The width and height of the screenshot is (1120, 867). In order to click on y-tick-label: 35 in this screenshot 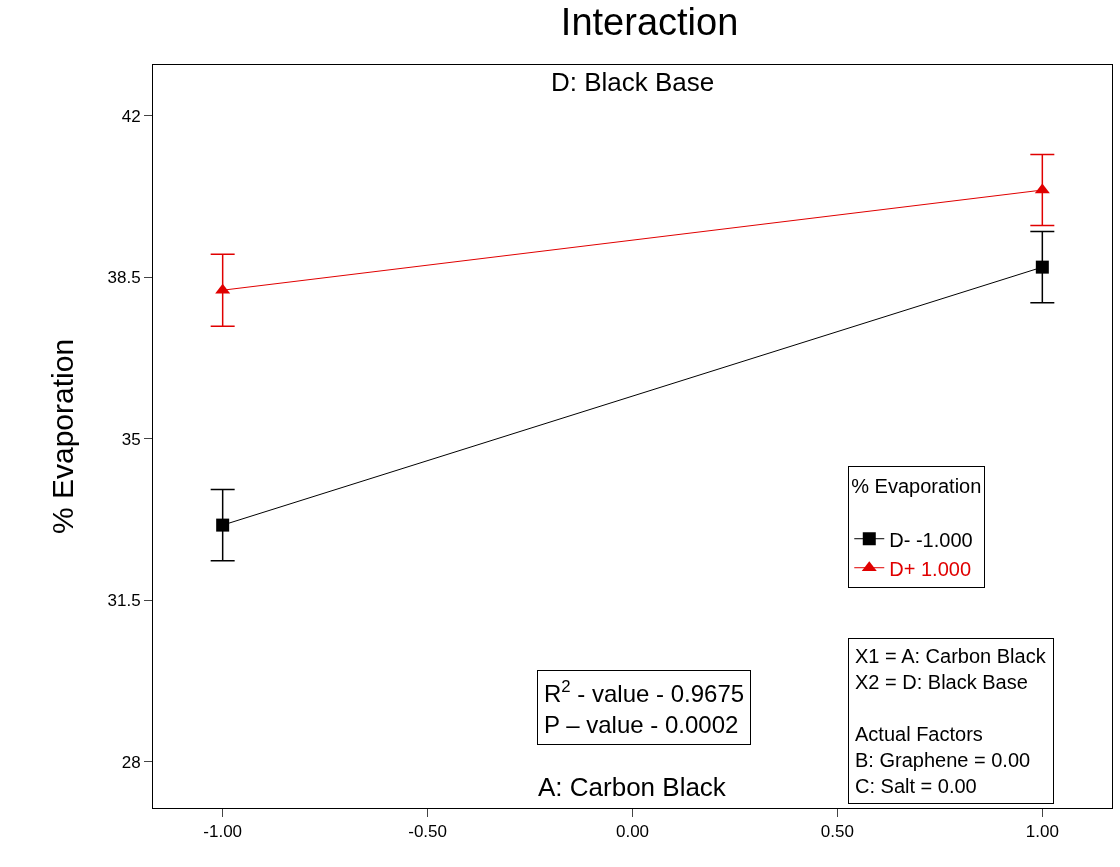, I will do `click(131, 439)`.